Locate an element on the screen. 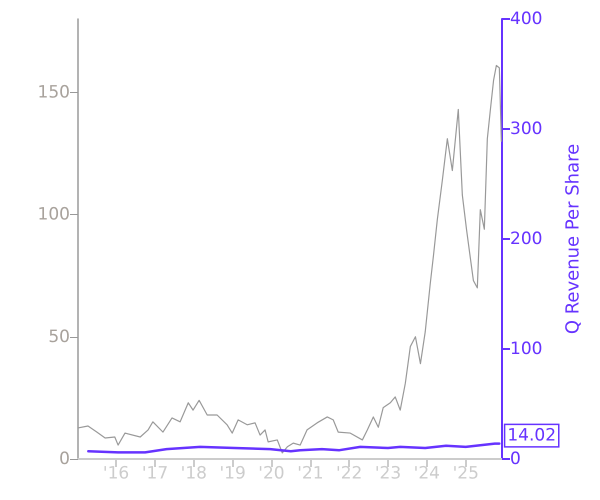  y-tick-label: 100 is located at coordinates (54, 214).